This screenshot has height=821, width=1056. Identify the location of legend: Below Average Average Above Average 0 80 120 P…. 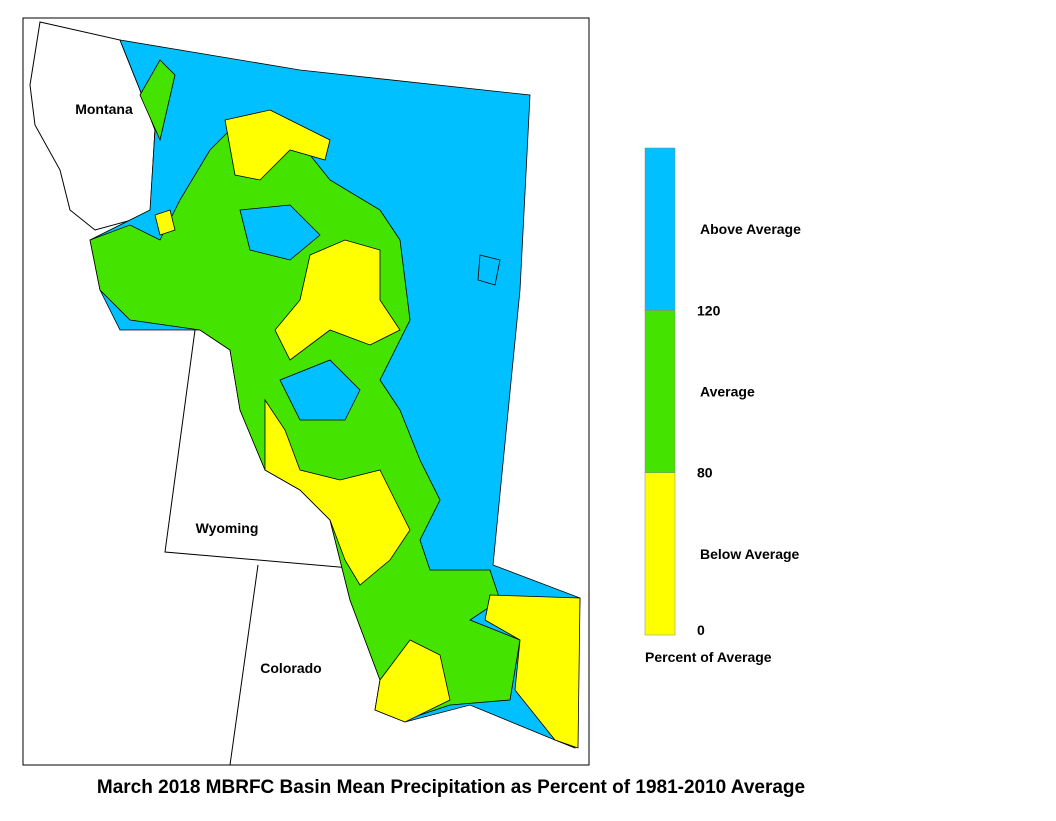
(722, 406).